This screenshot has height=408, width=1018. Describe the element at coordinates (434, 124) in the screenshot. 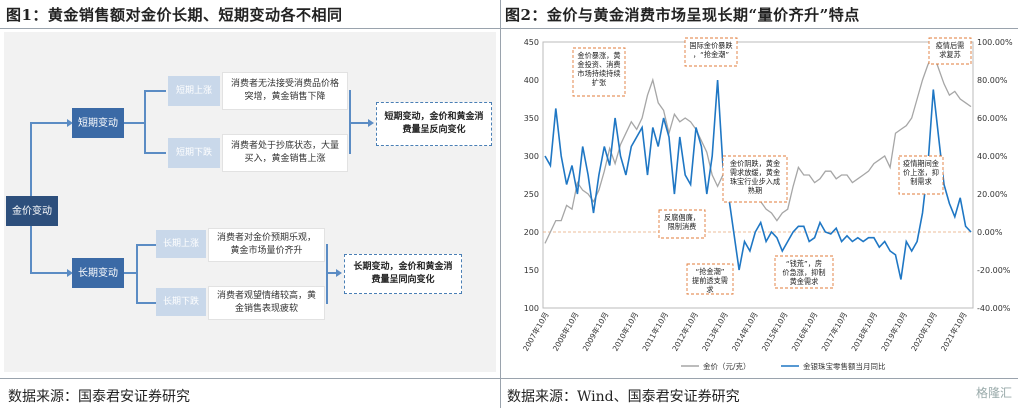

I see `short-term-result: 短期变动，金价和黄金消费量呈反向变化` at that location.